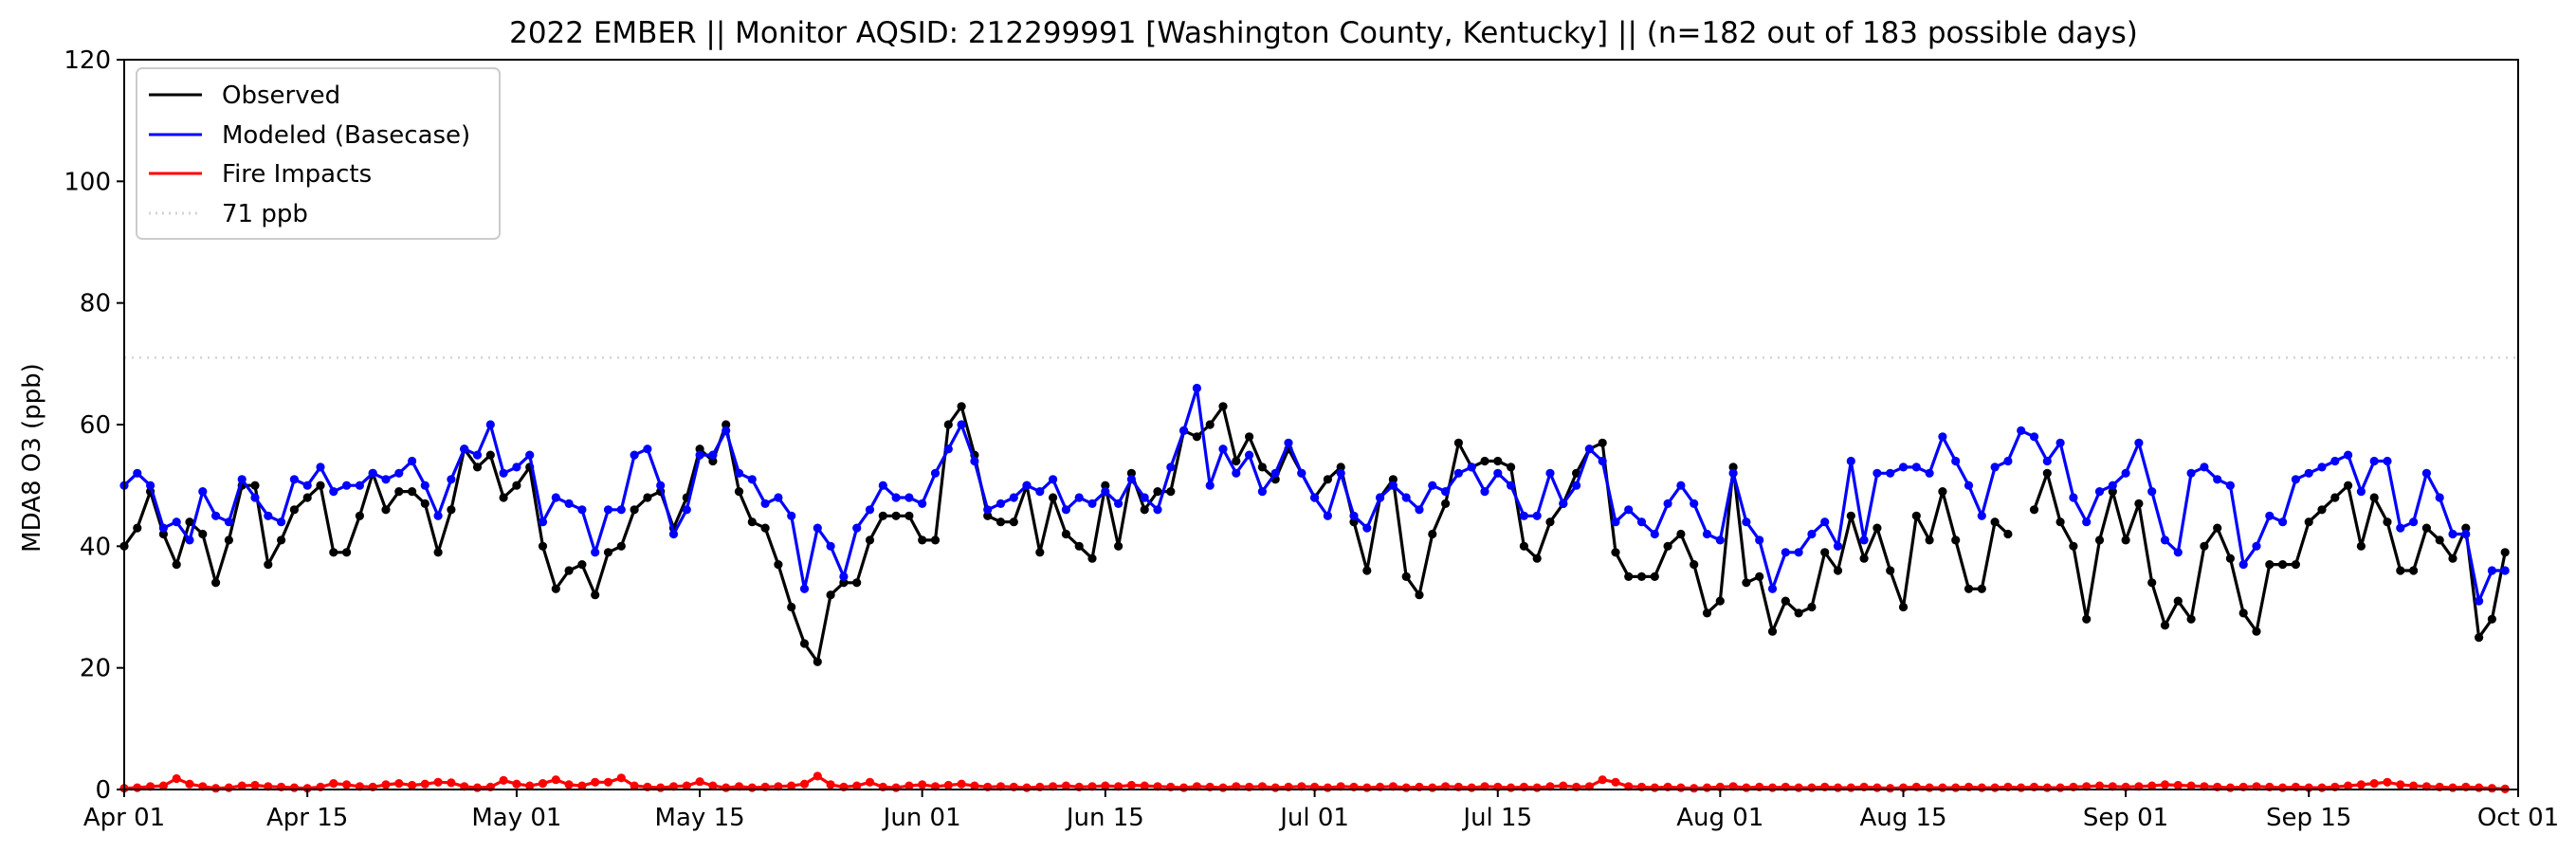  Describe the element at coordinates (87, 182) in the screenshot. I see `y-tick-label: 100` at that location.